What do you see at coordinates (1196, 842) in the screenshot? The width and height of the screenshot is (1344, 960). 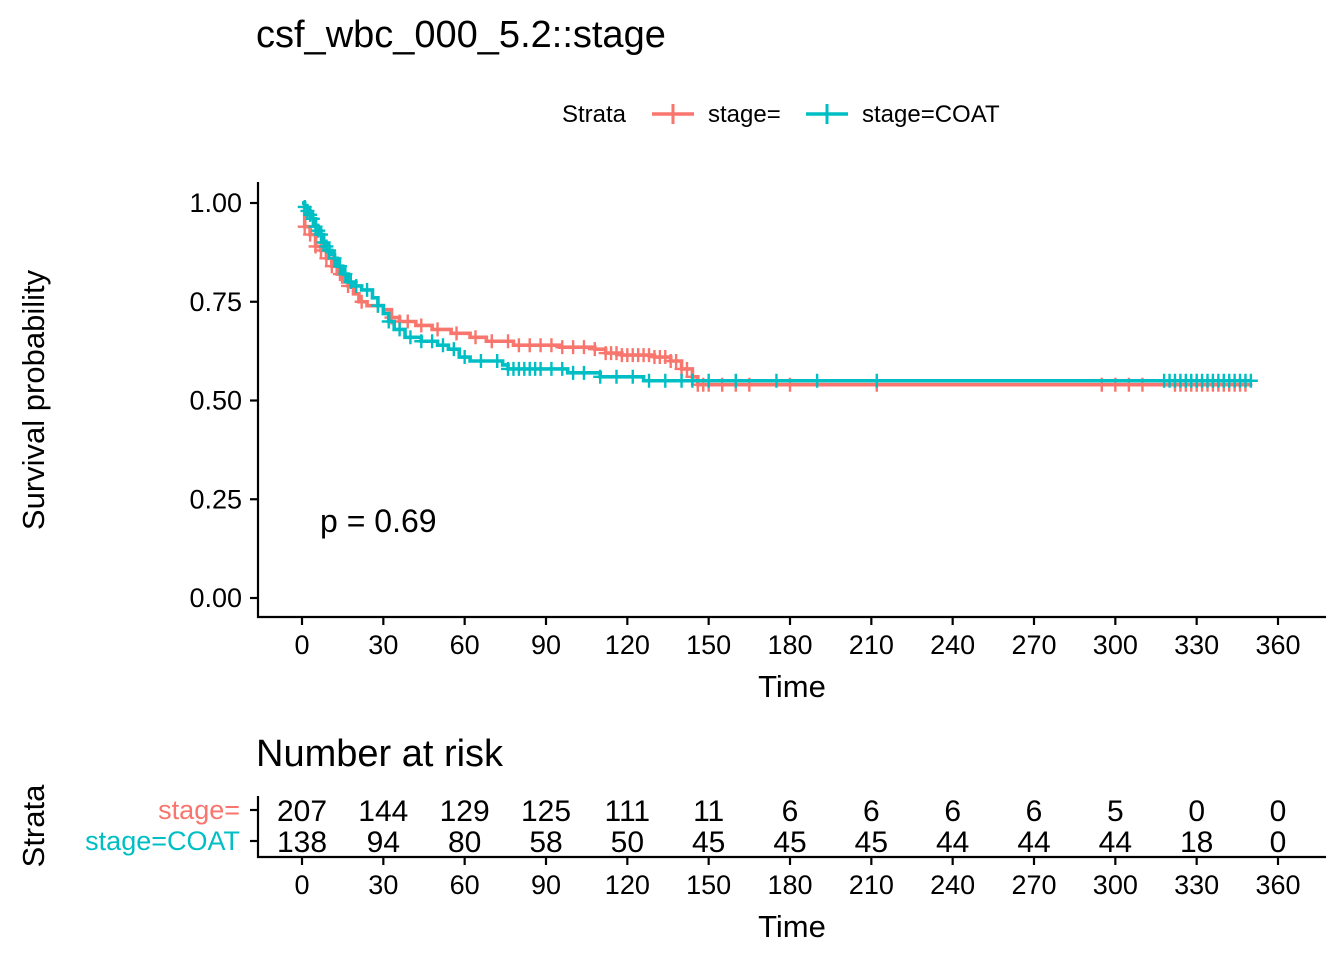 I see `risk-count: 18` at bounding box center [1196, 842].